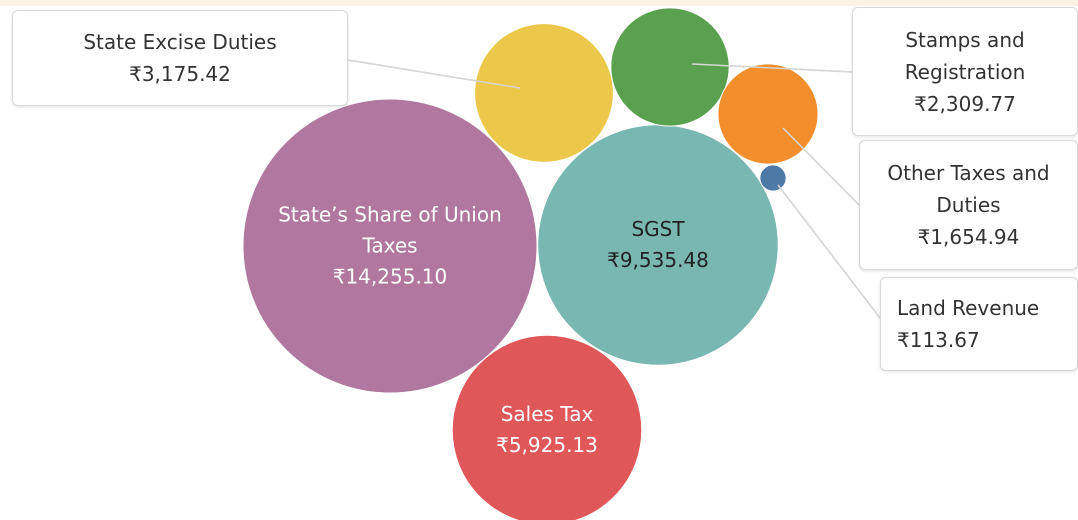 The image size is (1078, 520). I want to click on bubble-label: State’s Share of Union Taxes ₹14,255.10, so click(390, 246).